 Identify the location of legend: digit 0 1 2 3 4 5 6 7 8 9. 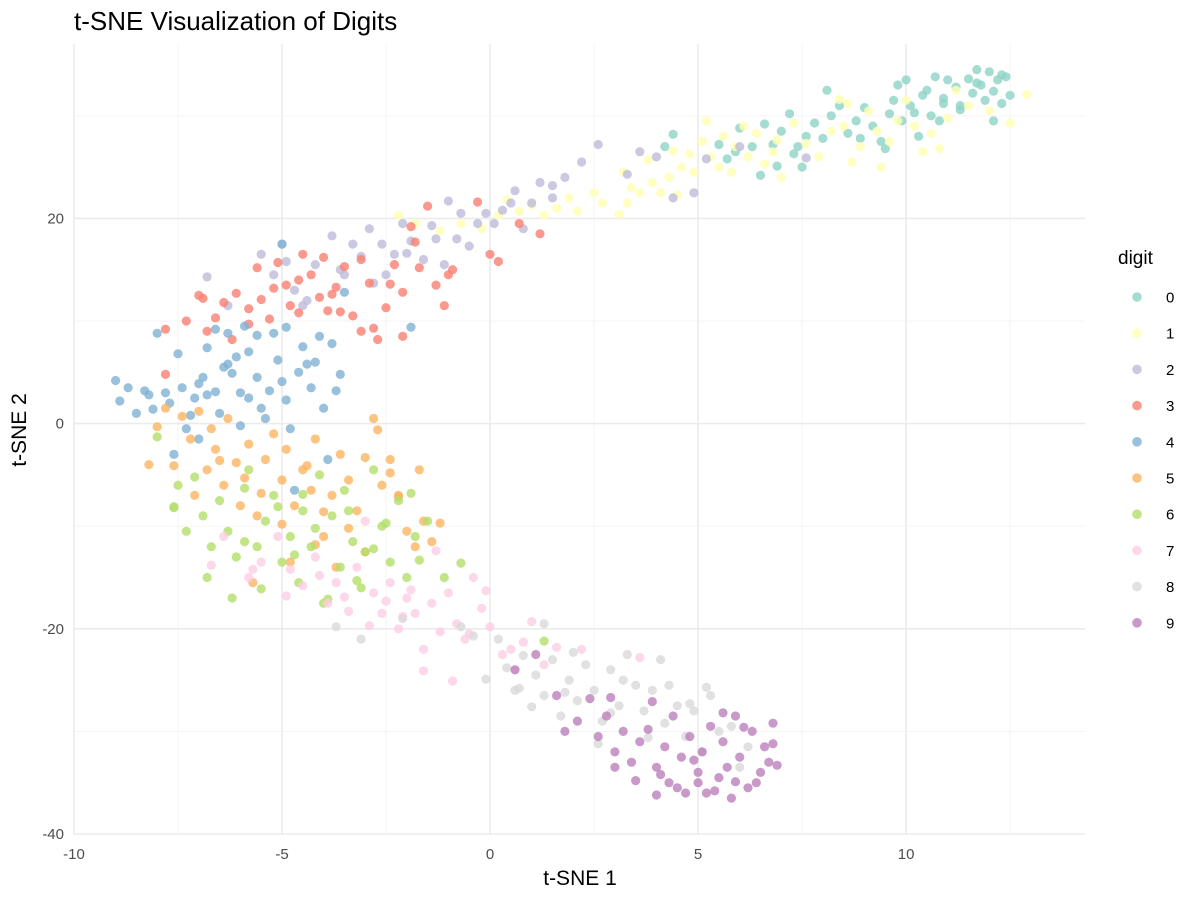
(1146, 440).